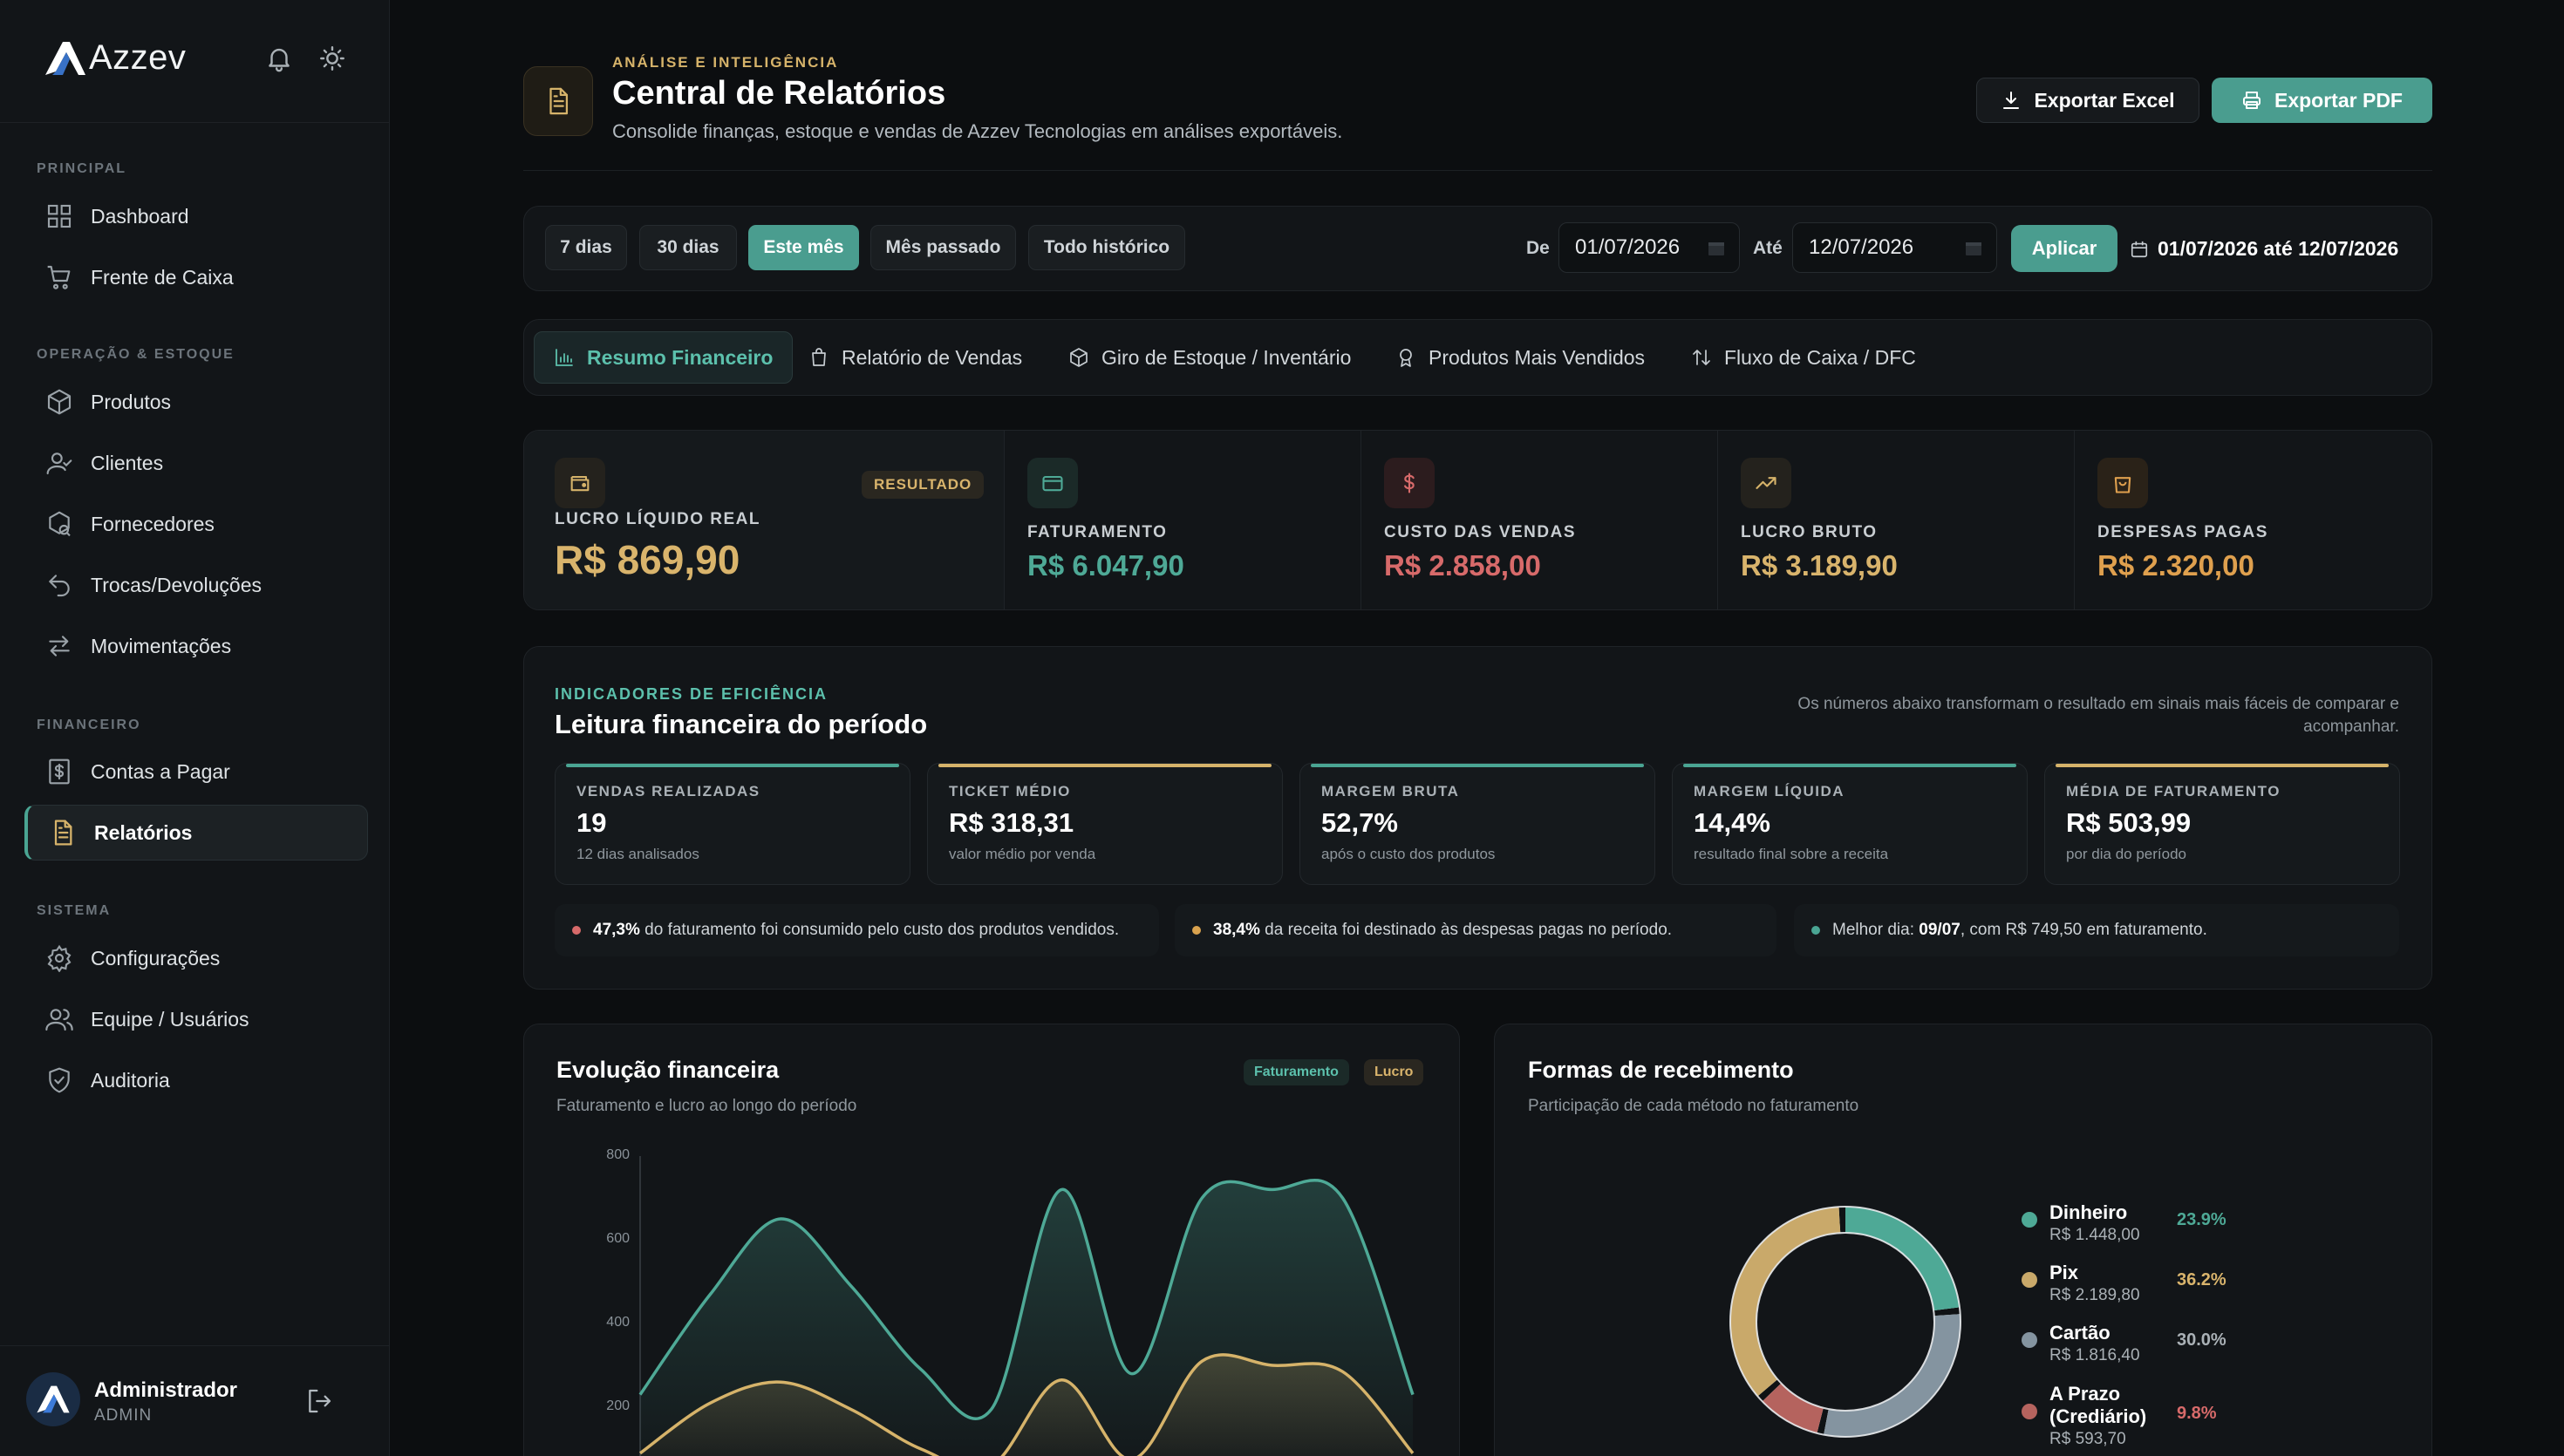  I want to click on date-from-value: 01/07/2026, so click(1628, 247).